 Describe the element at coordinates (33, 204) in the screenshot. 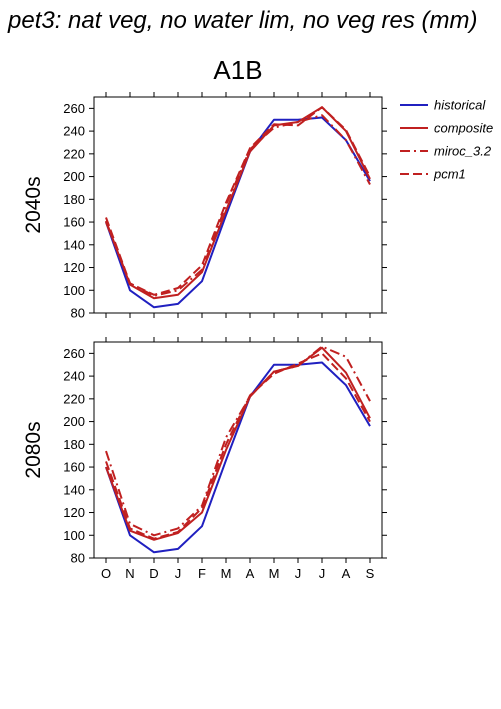

I see `row-label: 2040s` at that location.